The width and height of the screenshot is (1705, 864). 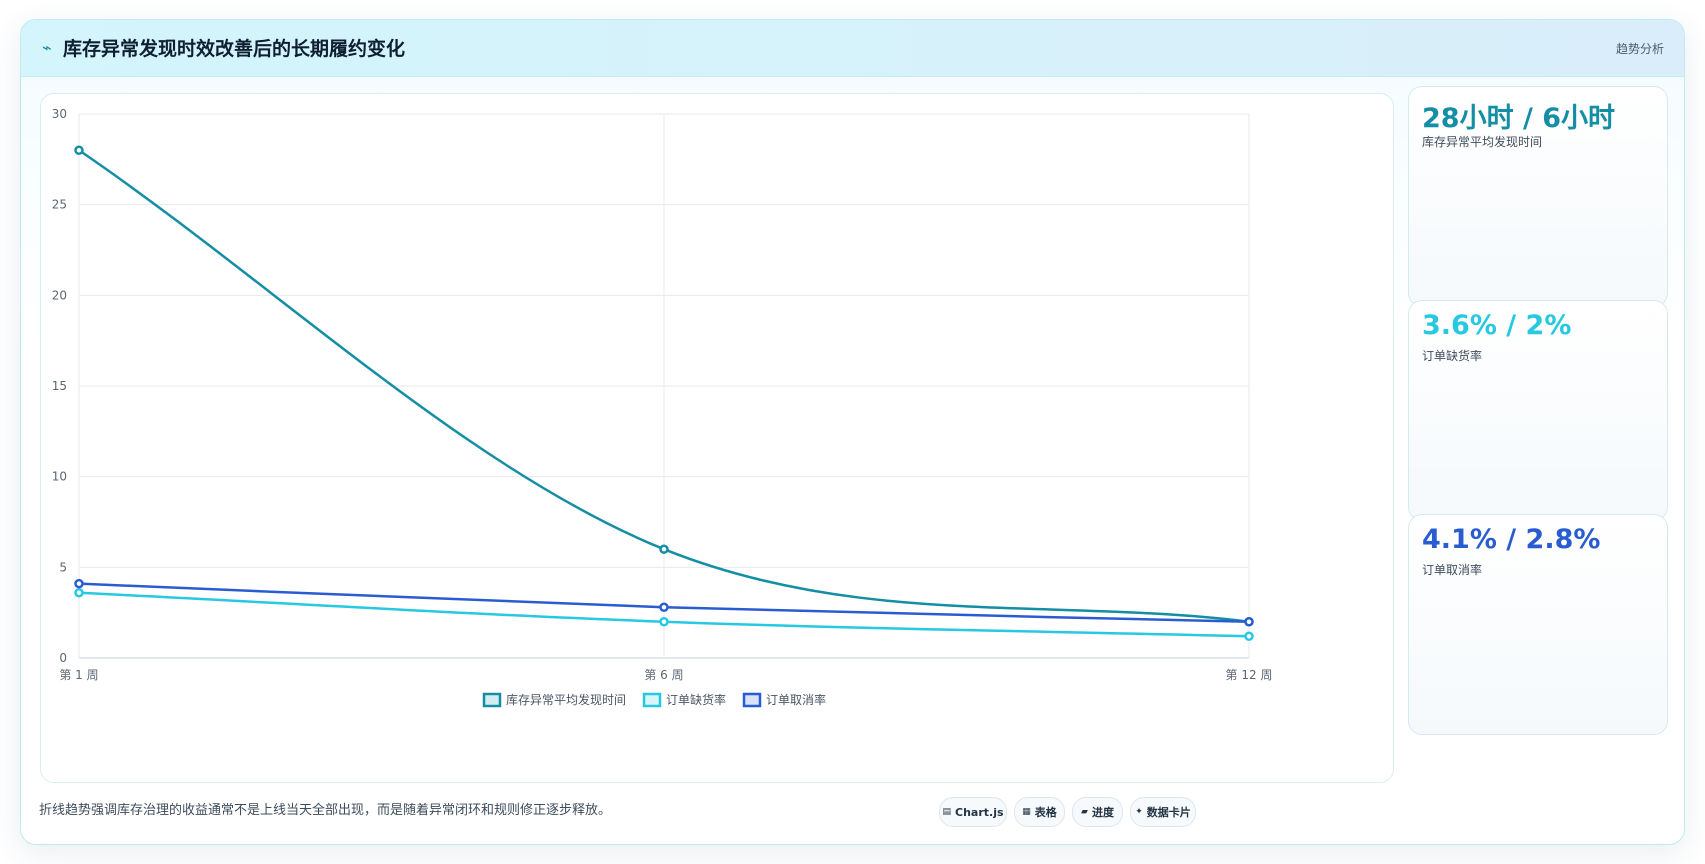 I want to click on header-tag: 趋势分析, so click(x=1639, y=49).